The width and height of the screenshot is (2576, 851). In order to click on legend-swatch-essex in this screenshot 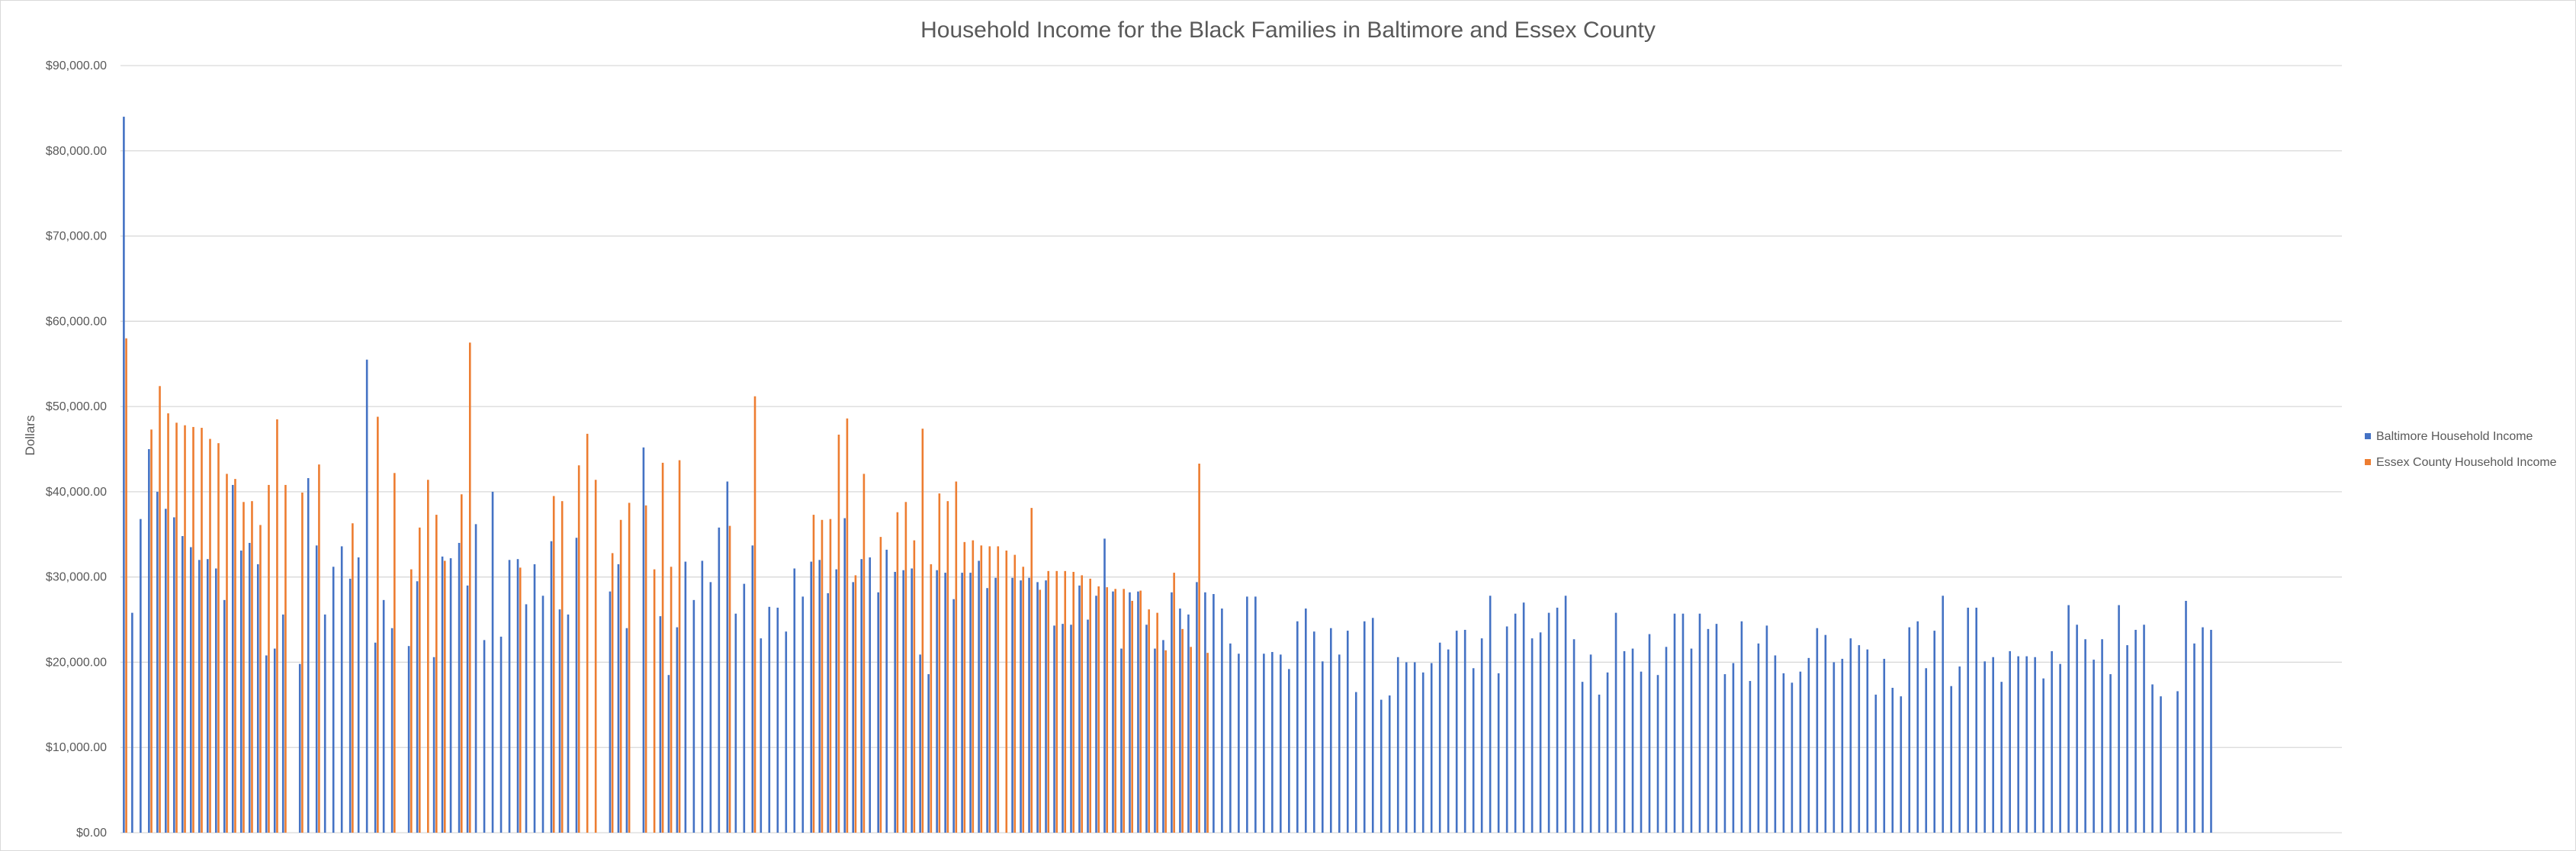, I will do `click(2368, 462)`.